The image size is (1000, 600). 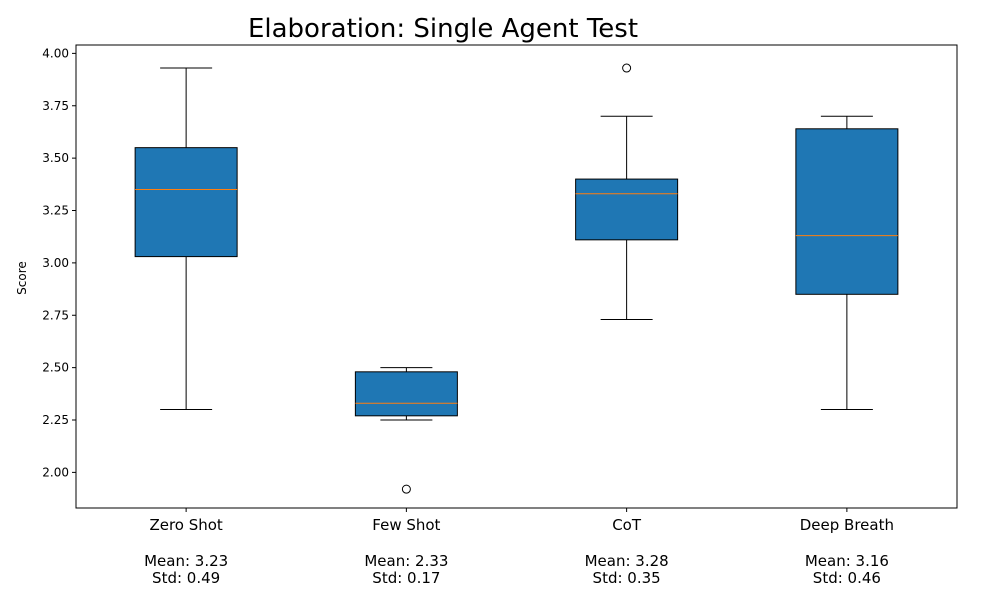 What do you see at coordinates (55, 315) in the screenshot?
I see `y-tick-label: 2.75` at bounding box center [55, 315].